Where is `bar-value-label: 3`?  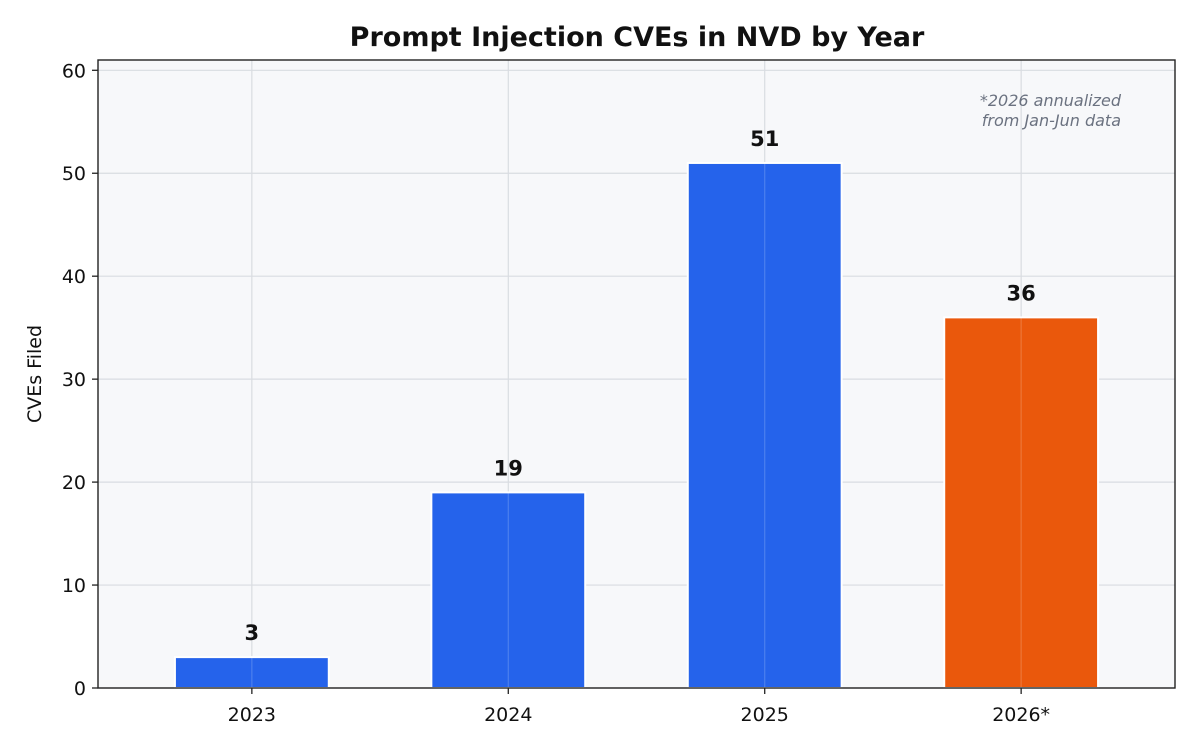 bar-value-label: 3 is located at coordinates (252, 633).